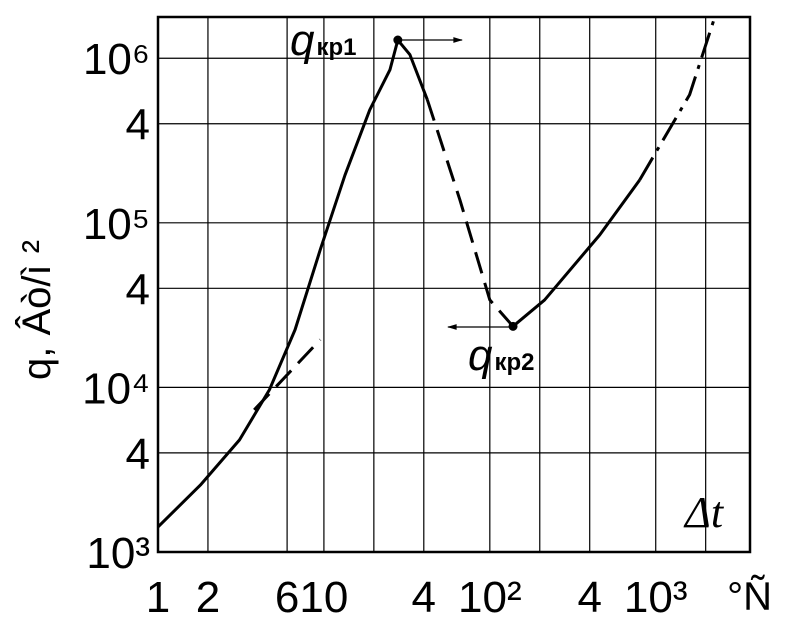 This screenshot has height=635, width=787. I want to click on y-tick-label: 10³, so click(118, 553).